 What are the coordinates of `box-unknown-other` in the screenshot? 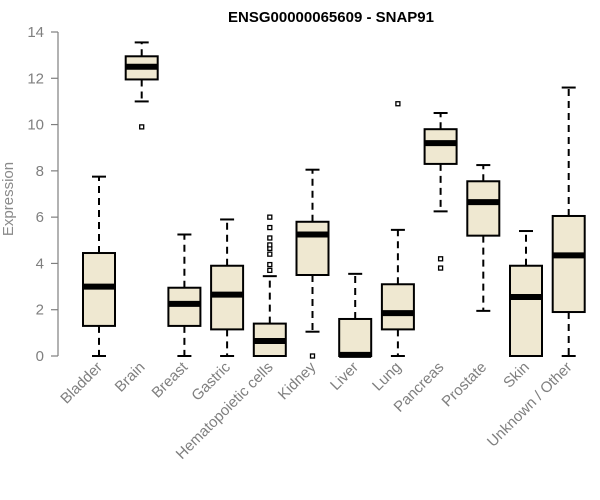 It's located at (568, 221).